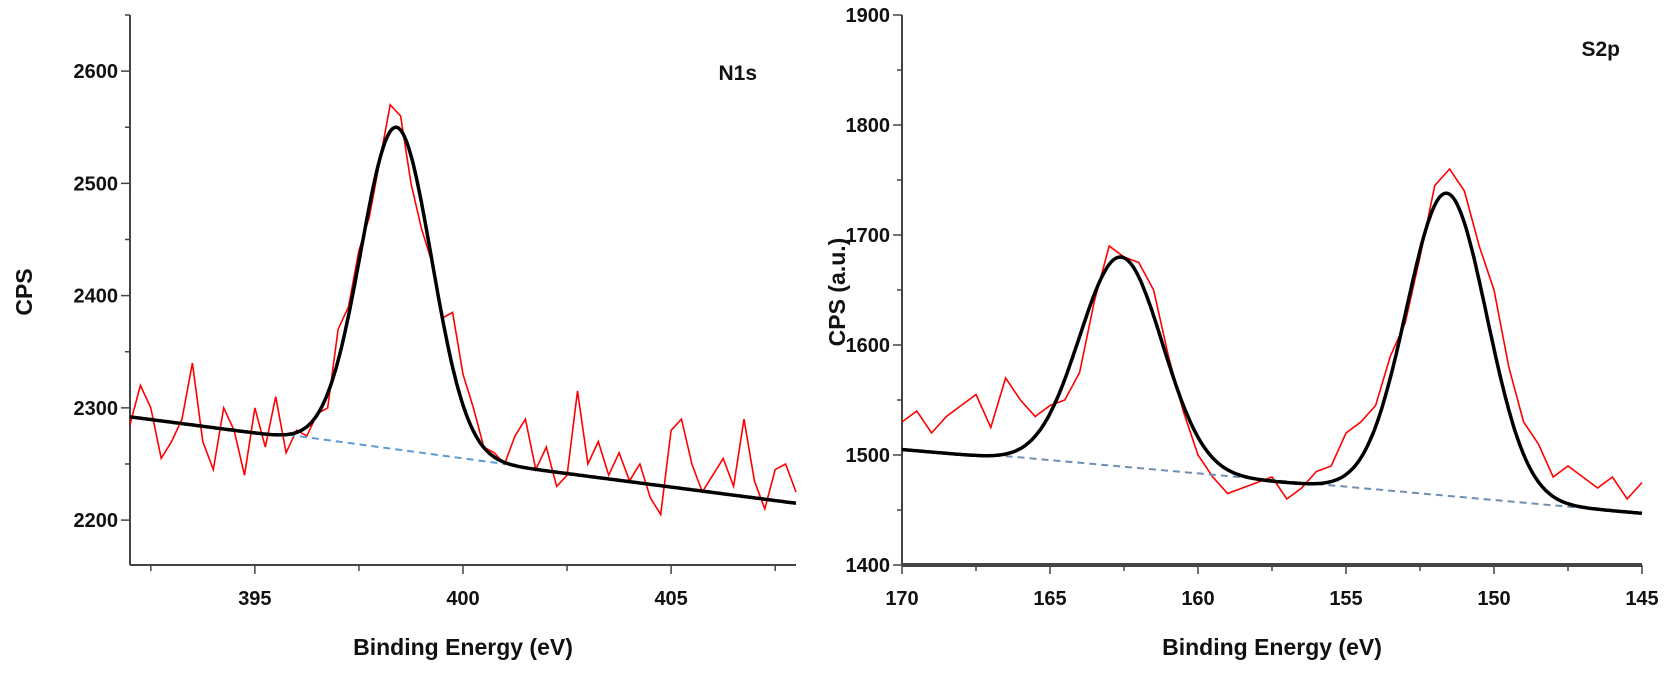  What do you see at coordinates (1049, 599) in the screenshot?
I see `s2p-x-tick-label: 165` at bounding box center [1049, 599].